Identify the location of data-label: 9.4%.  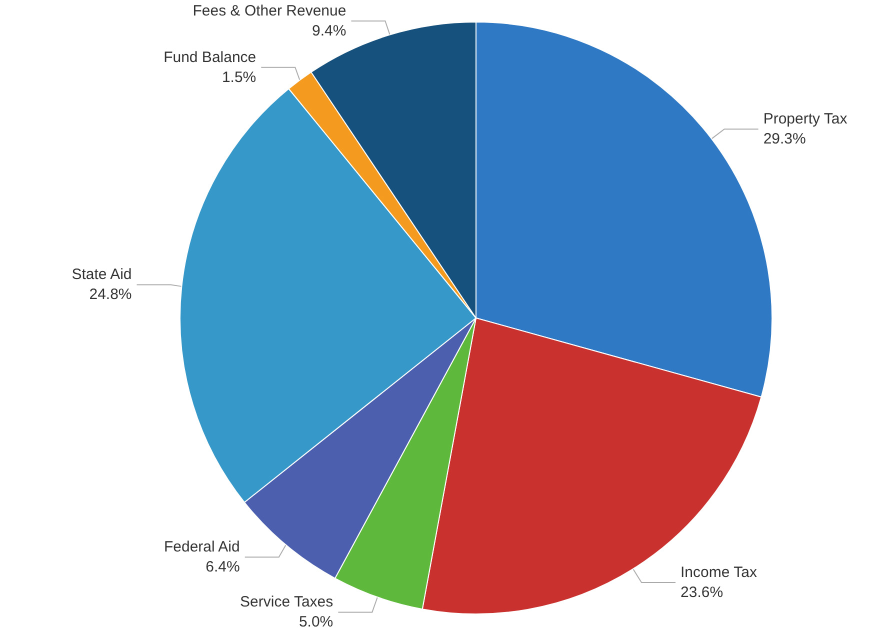
(329, 31).